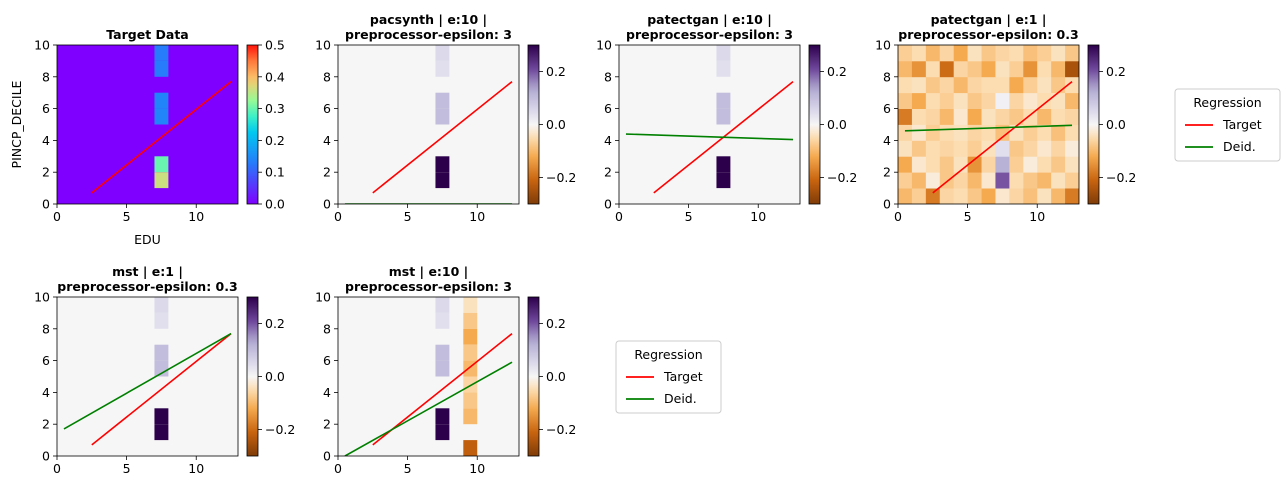 This screenshot has height=494, width=1288. I want to click on panel-title: mst | e:10 |, so click(429, 271).